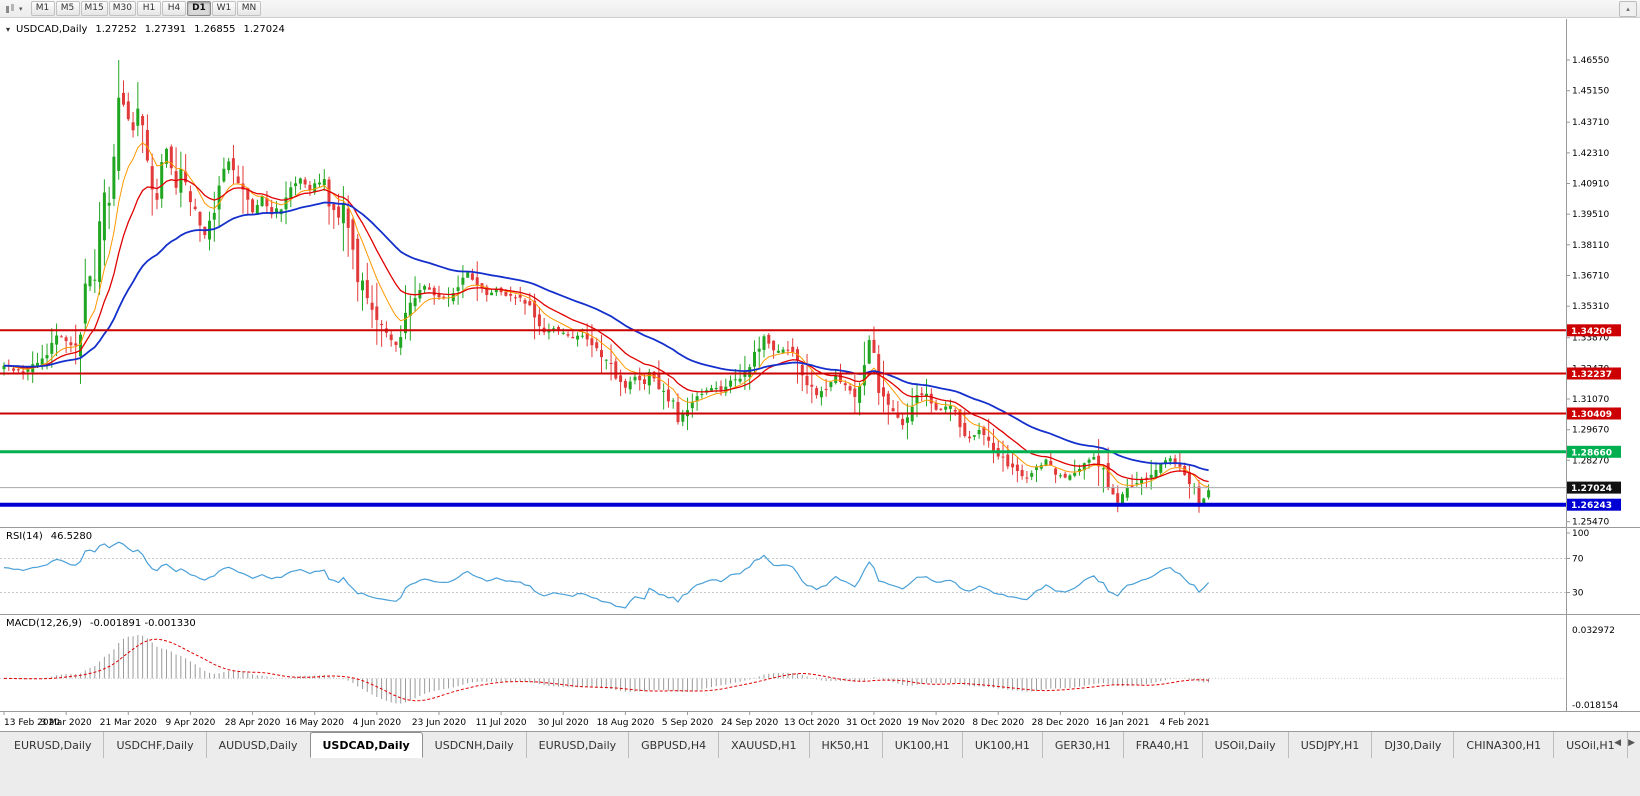 The image size is (1640, 796). Describe the element at coordinates (1628, 9) in the screenshot. I see `toolbar-collapse-button: ▴` at that location.